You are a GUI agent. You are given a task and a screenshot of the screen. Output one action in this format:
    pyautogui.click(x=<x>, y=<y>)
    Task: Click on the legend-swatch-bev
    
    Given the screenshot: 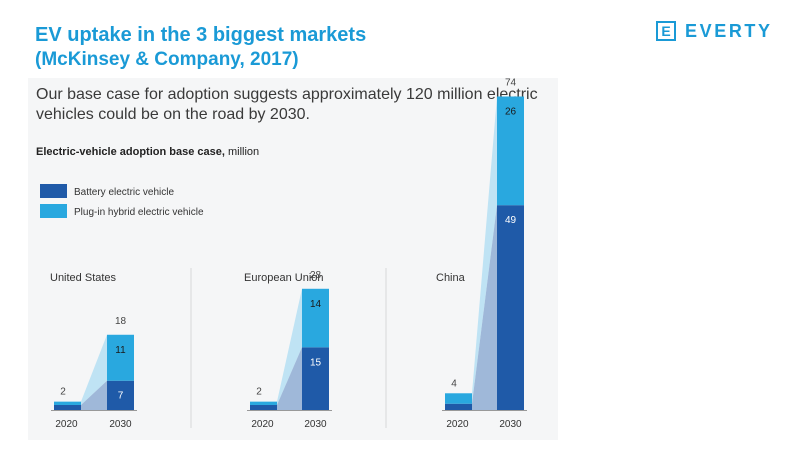 What is the action you would take?
    pyautogui.click(x=53, y=191)
    